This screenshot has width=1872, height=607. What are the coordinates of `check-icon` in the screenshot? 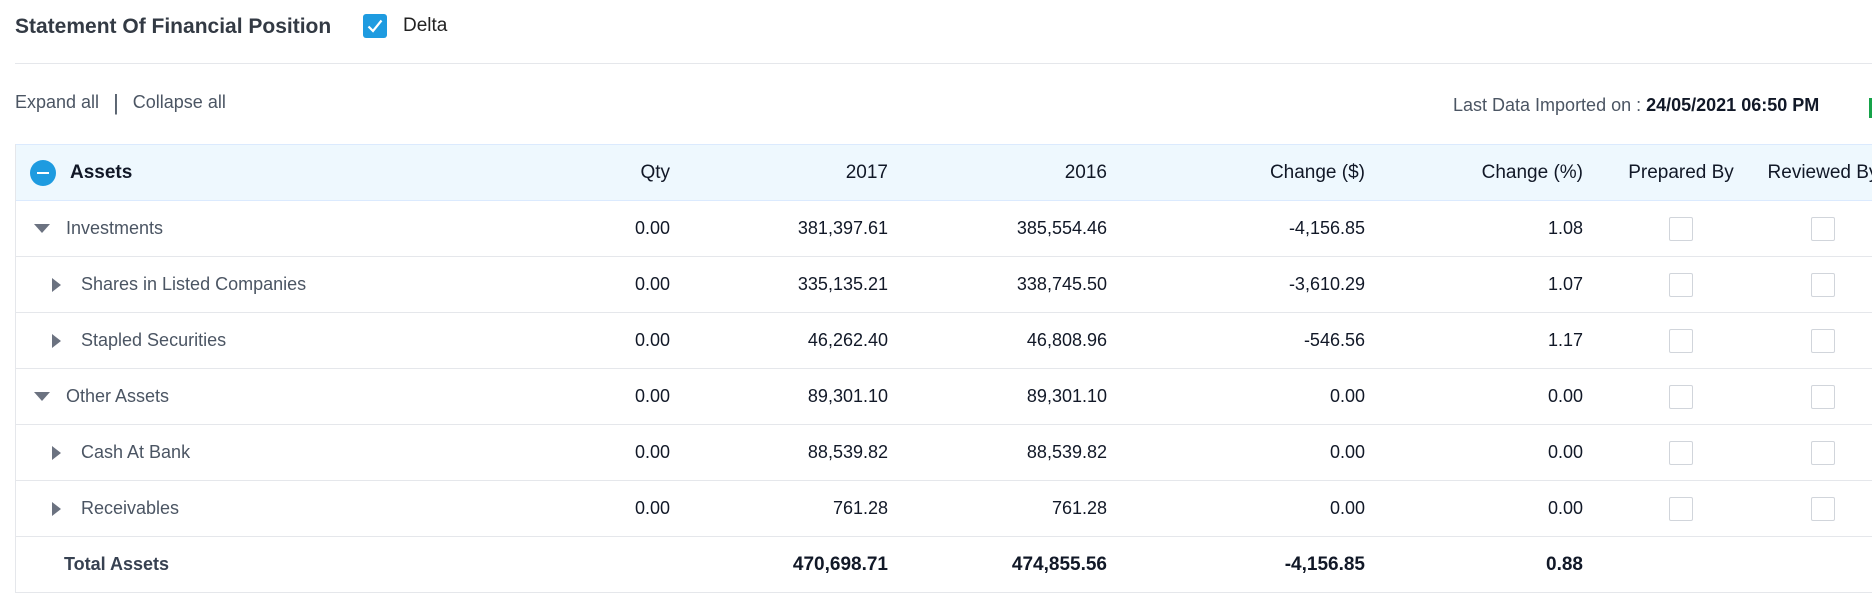 It's located at (375, 26).